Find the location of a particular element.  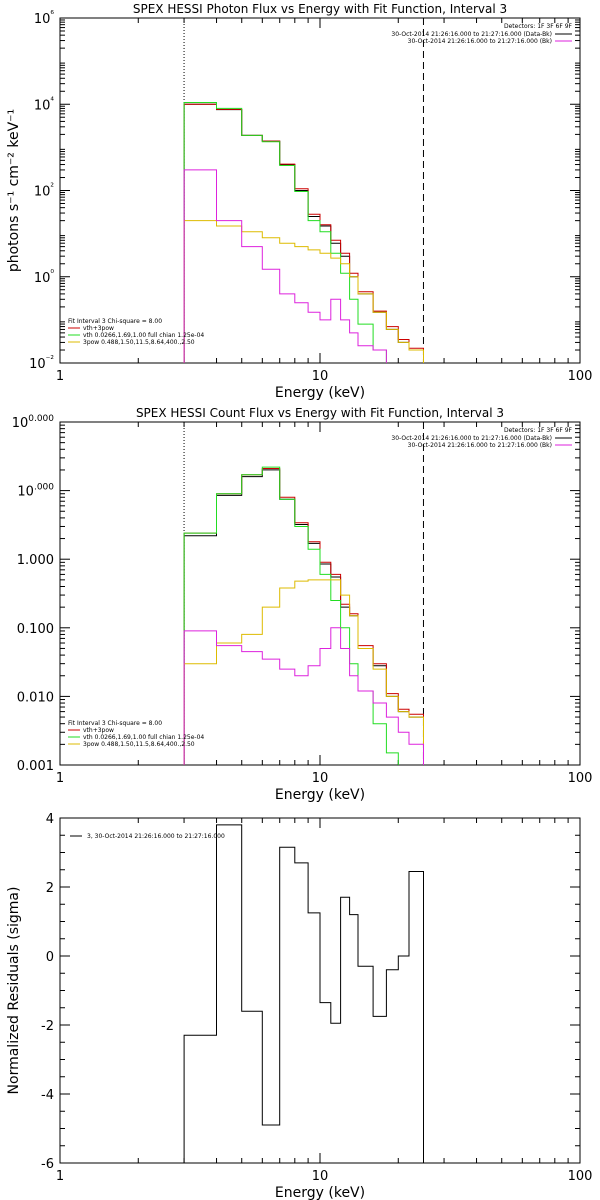

y-tick-label: 0.010 is located at coordinates (35, 697).